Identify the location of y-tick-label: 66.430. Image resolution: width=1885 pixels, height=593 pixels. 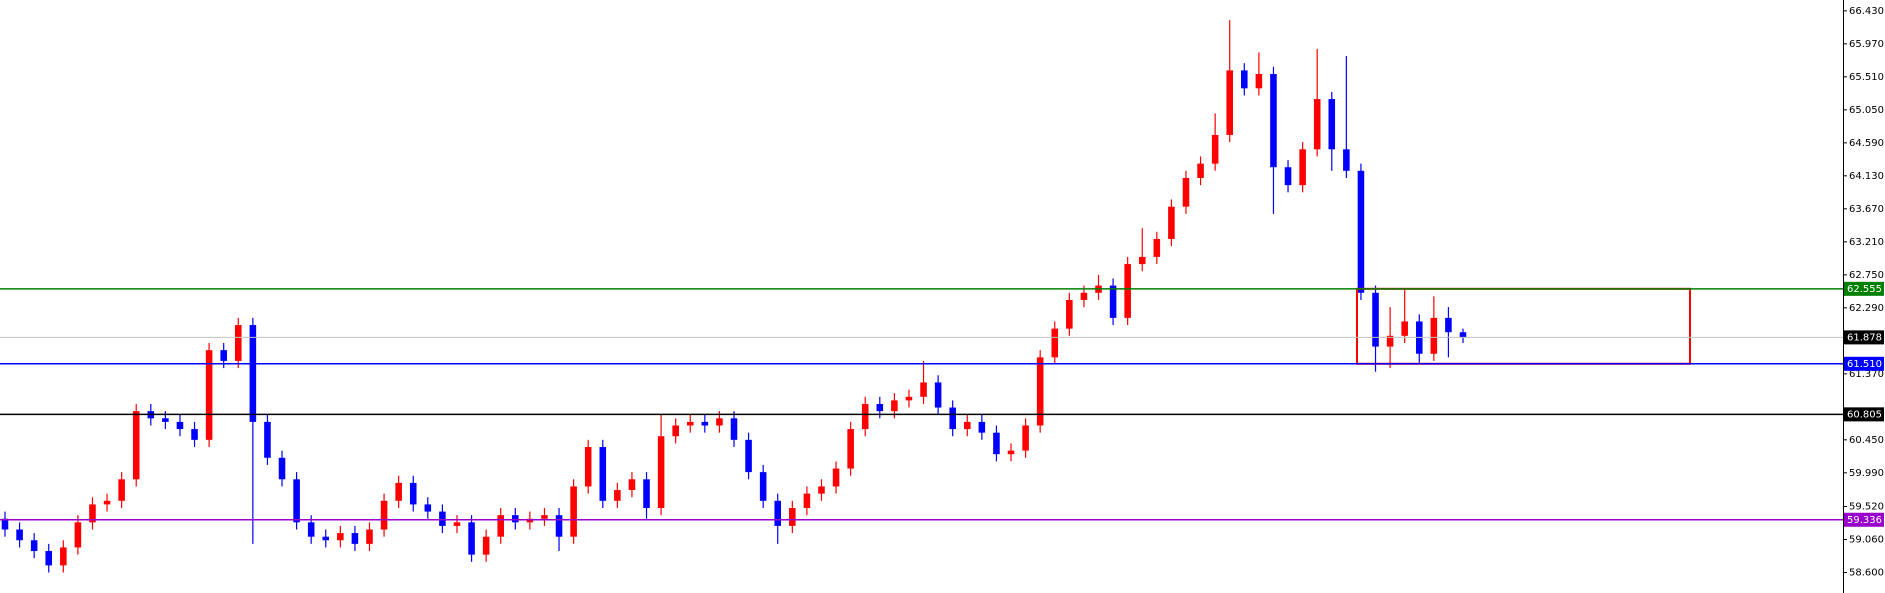
(1866, 11).